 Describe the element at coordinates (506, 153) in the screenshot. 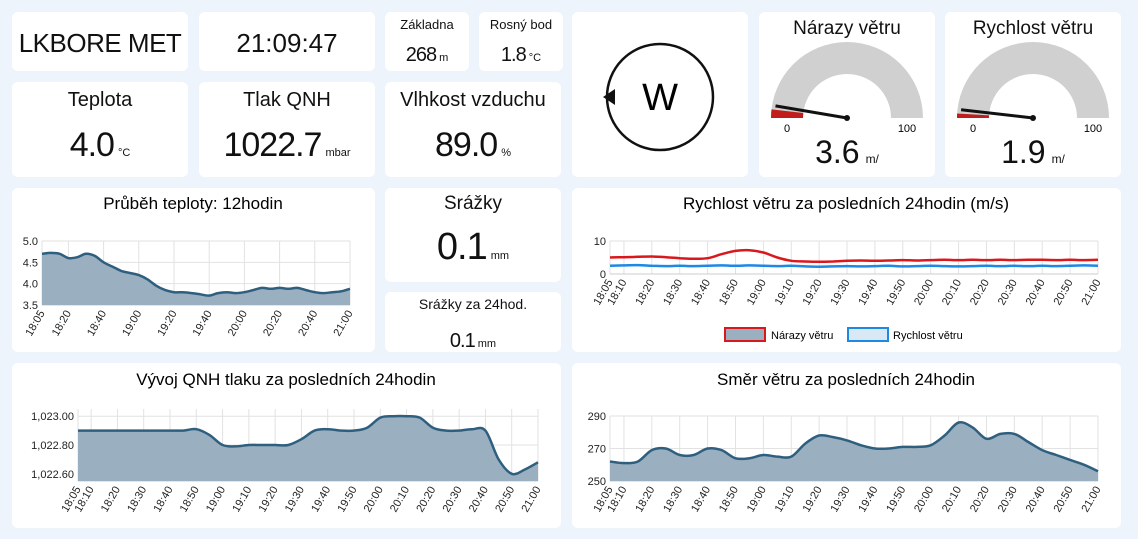

I see `humidity-unit: %` at that location.